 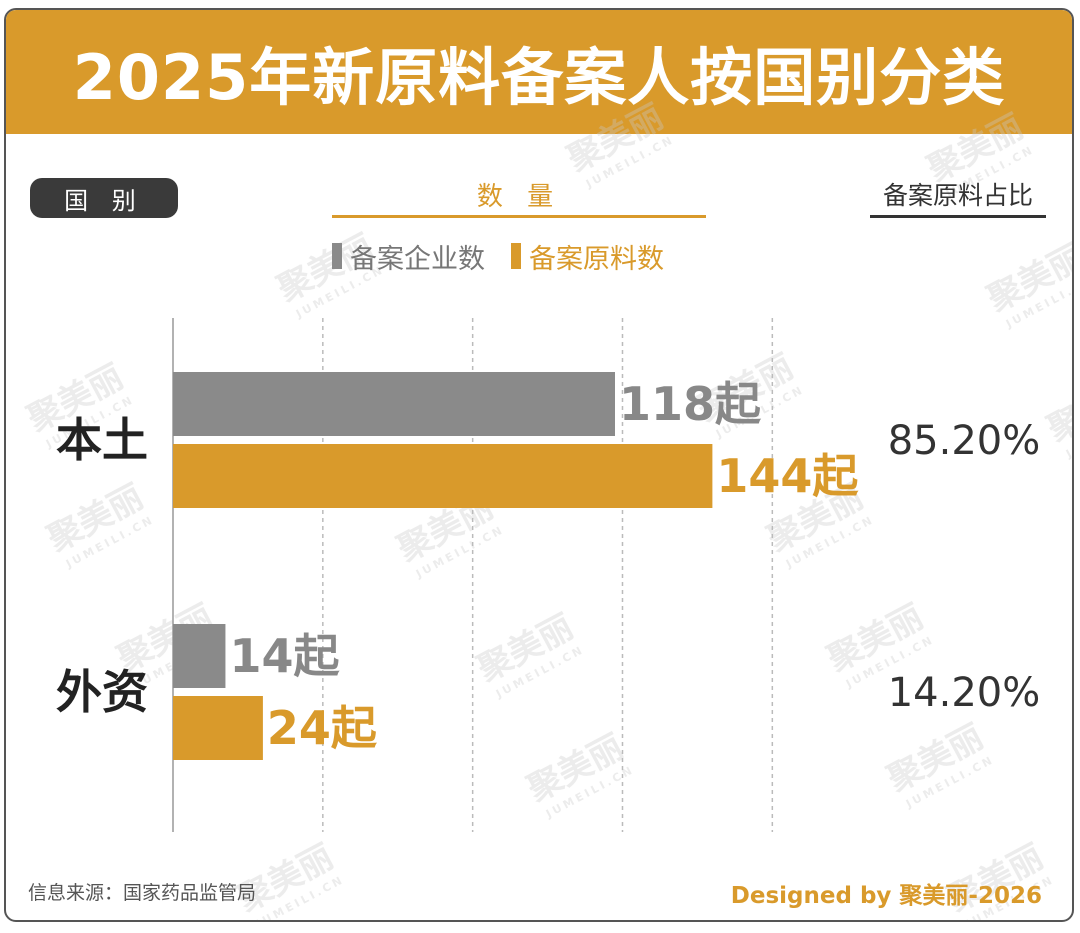 What do you see at coordinates (519, 197) in the screenshot?
I see `quantity-header: 数 量` at bounding box center [519, 197].